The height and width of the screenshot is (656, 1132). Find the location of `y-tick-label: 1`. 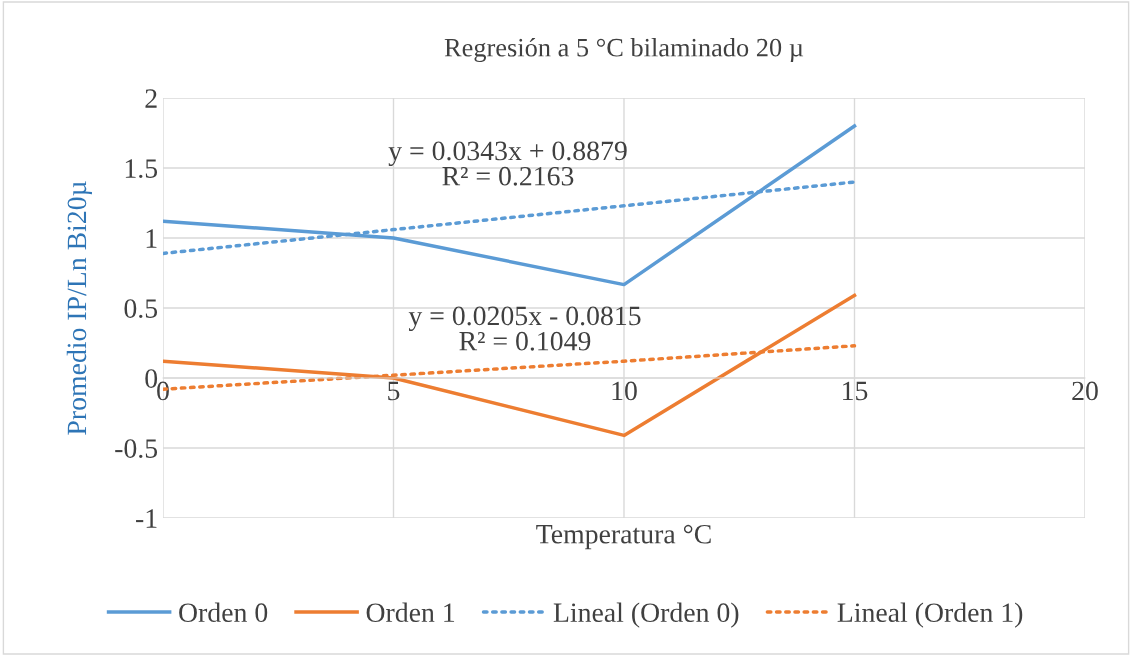

y-tick-label: 1 is located at coordinates (151, 238).